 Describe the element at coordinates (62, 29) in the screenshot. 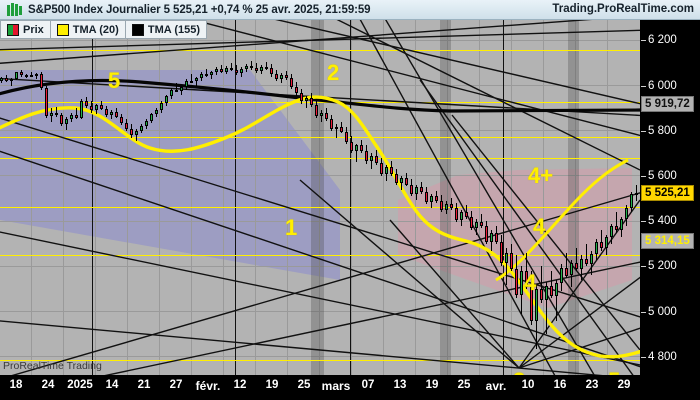

I see `tma20-swatch-icon` at that location.